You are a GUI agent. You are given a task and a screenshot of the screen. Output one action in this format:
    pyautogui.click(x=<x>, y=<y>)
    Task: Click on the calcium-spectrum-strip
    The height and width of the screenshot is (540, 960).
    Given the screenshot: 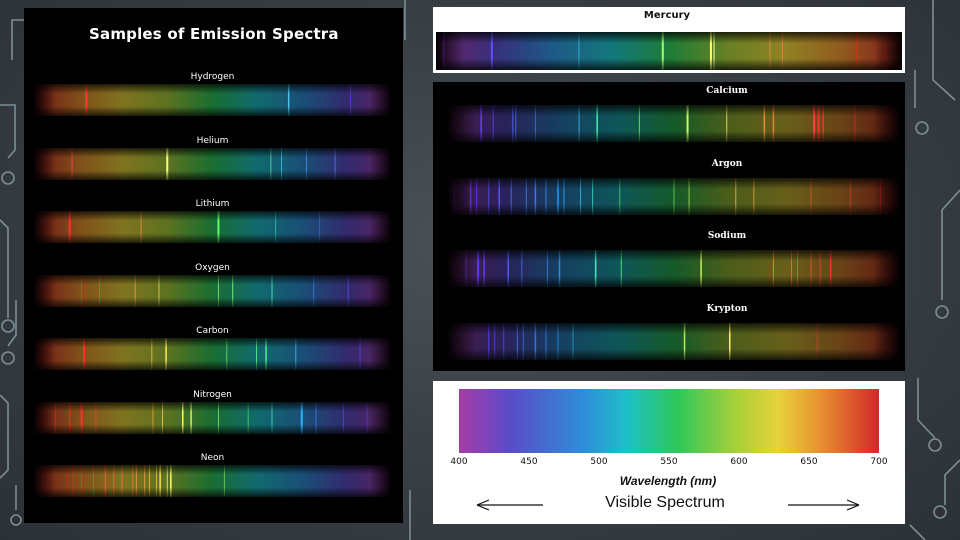 What is the action you would take?
    pyautogui.click(x=674, y=123)
    